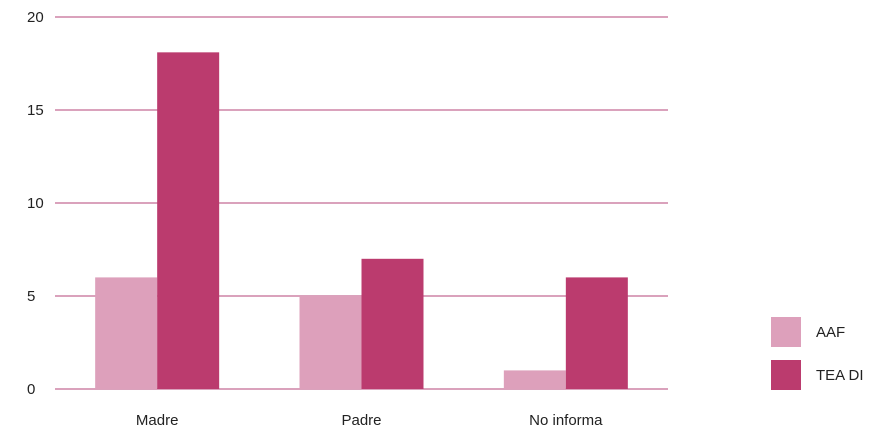  I want to click on y-tick-label: 15, so click(35, 110).